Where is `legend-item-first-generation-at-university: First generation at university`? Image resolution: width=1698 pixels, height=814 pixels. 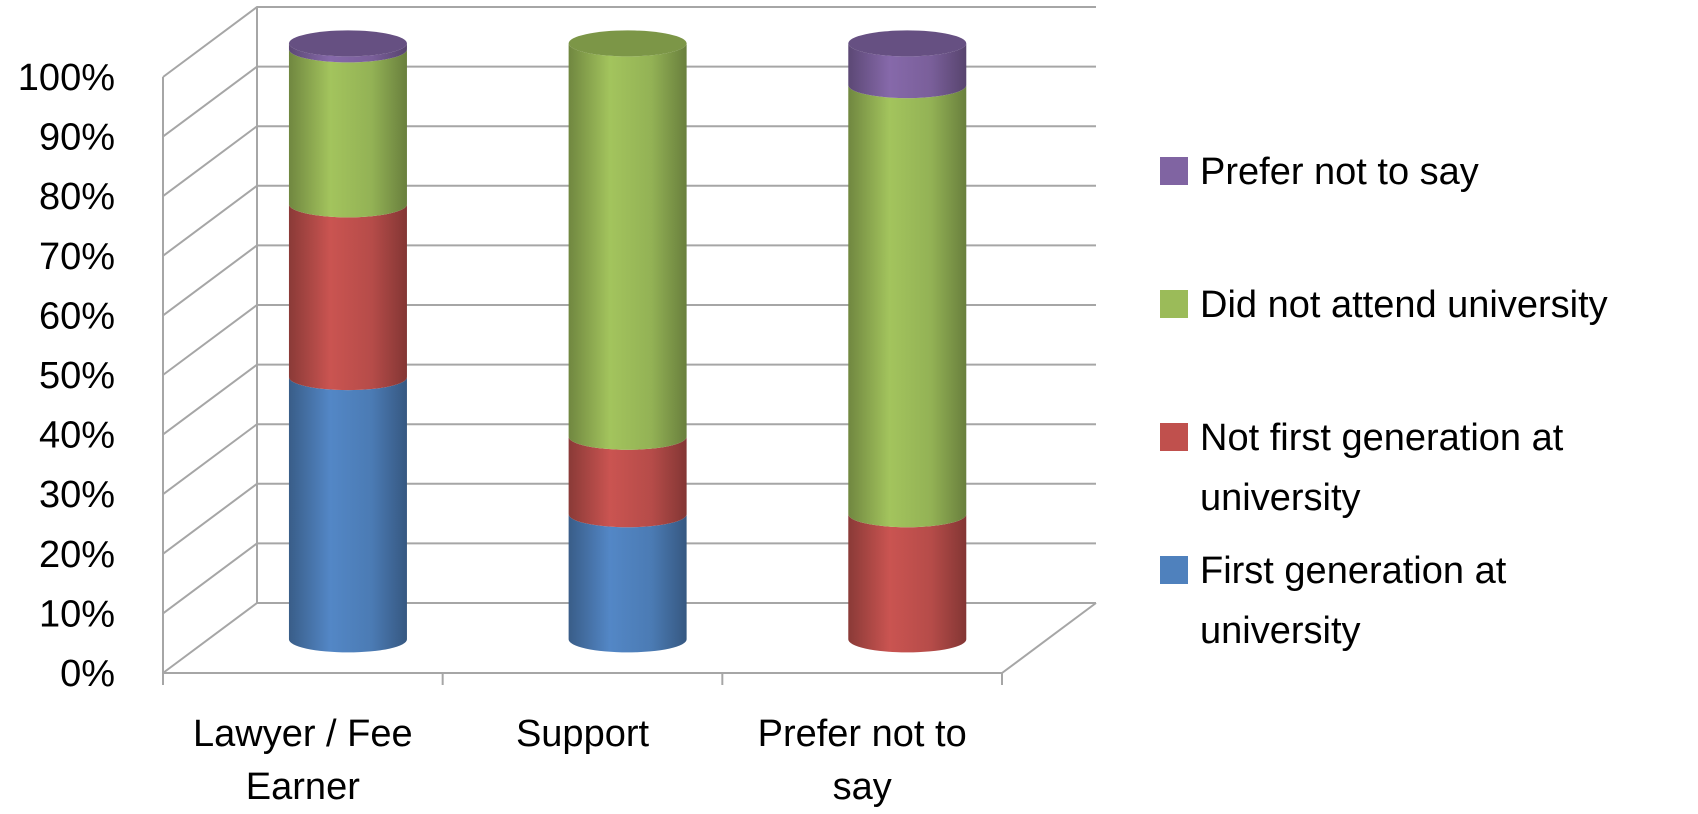
legend-item-first-generation-at-university: First generation at university is located at coordinates (1333, 601).